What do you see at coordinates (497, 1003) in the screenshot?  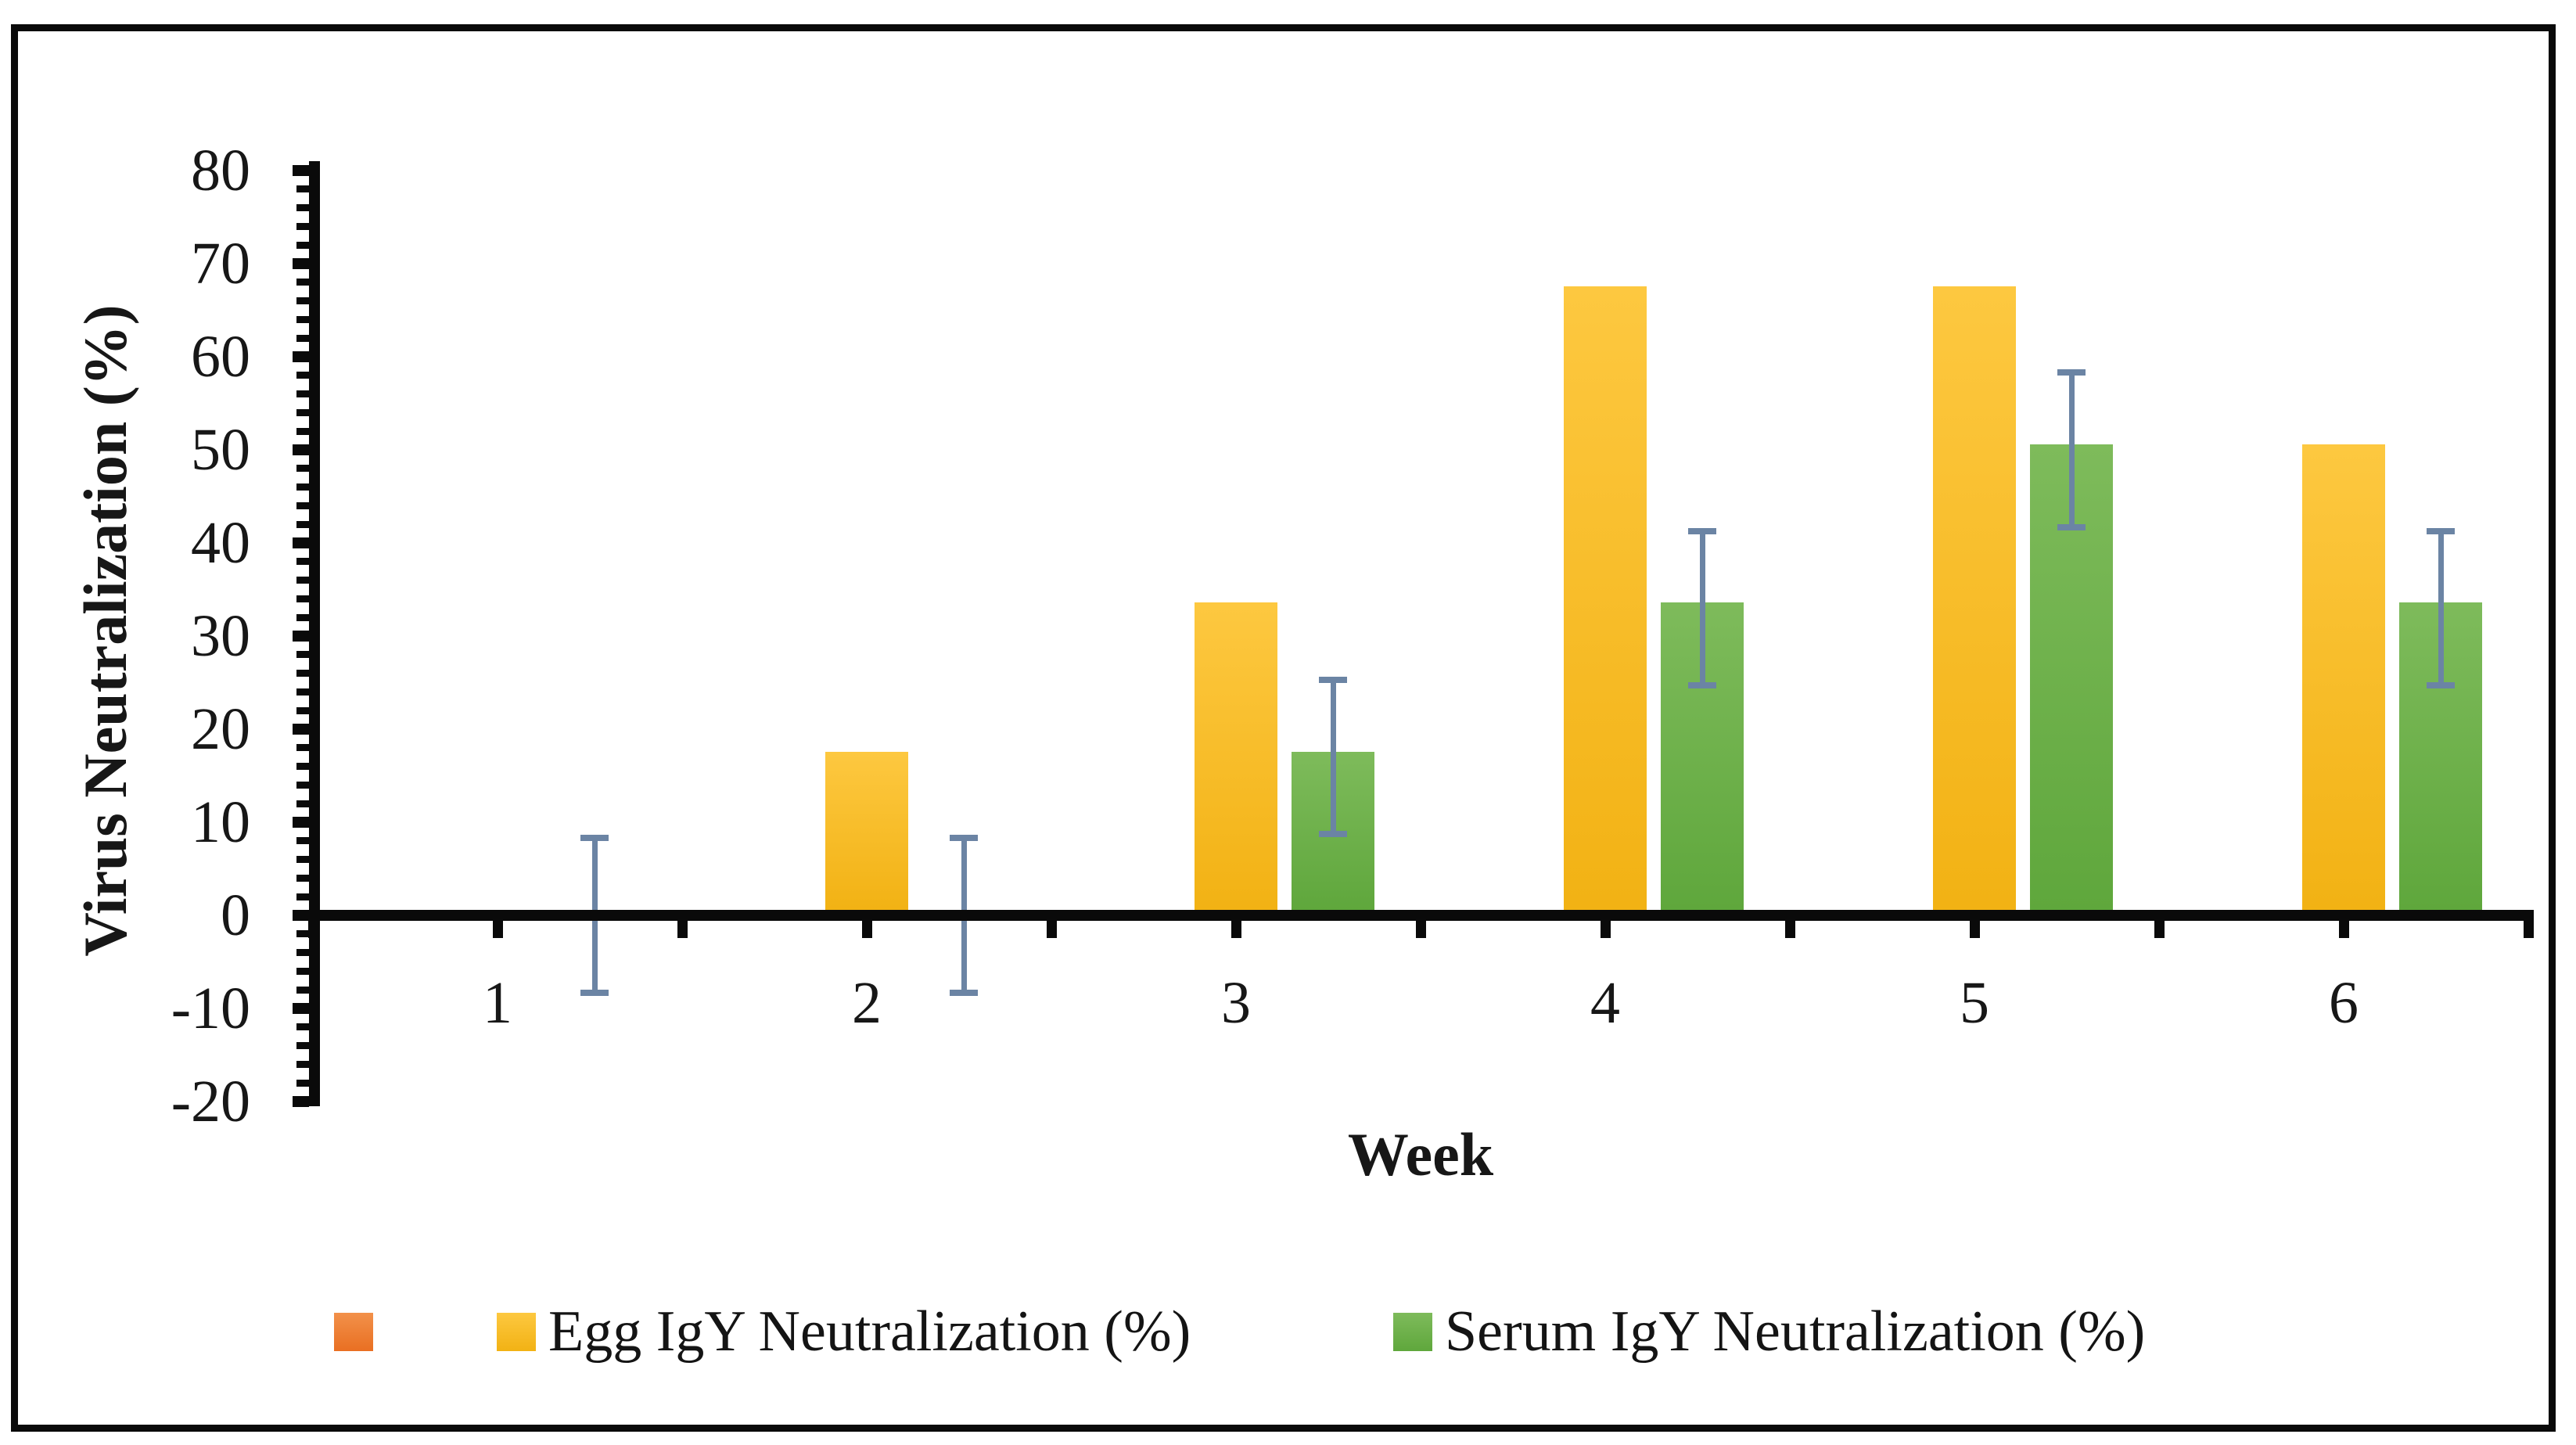 I see `x-tick-label-1: 1` at bounding box center [497, 1003].